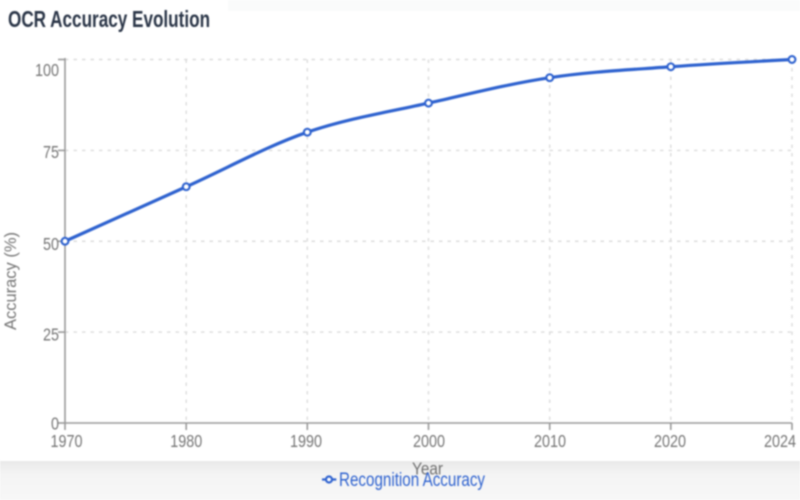 The image size is (800, 500). What do you see at coordinates (66, 442) in the screenshot?
I see `svg-text: 1970` at bounding box center [66, 442].